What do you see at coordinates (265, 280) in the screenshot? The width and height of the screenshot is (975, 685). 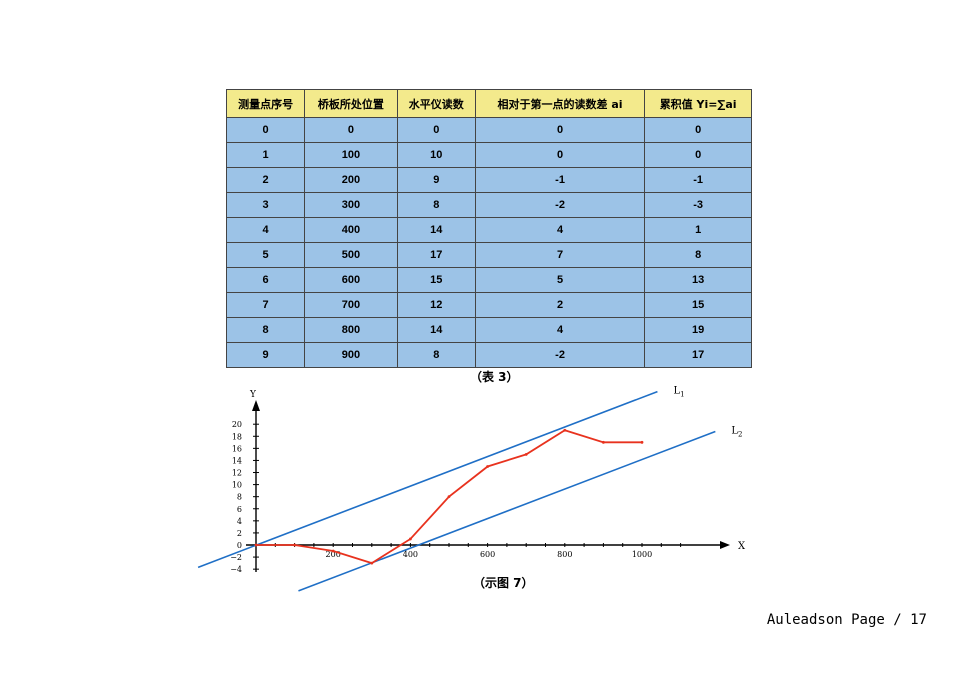 I see `table-cell: 6` at bounding box center [265, 280].